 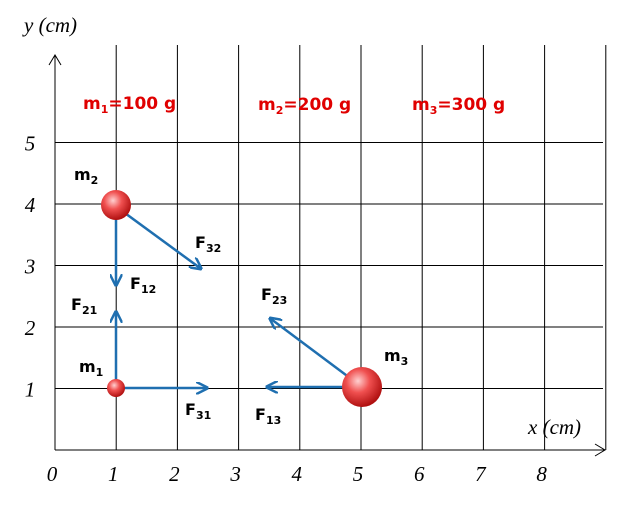 What do you see at coordinates (458, 106) in the screenshot?
I see `mass-label: m3=300 g` at bounding box center [458, 106].